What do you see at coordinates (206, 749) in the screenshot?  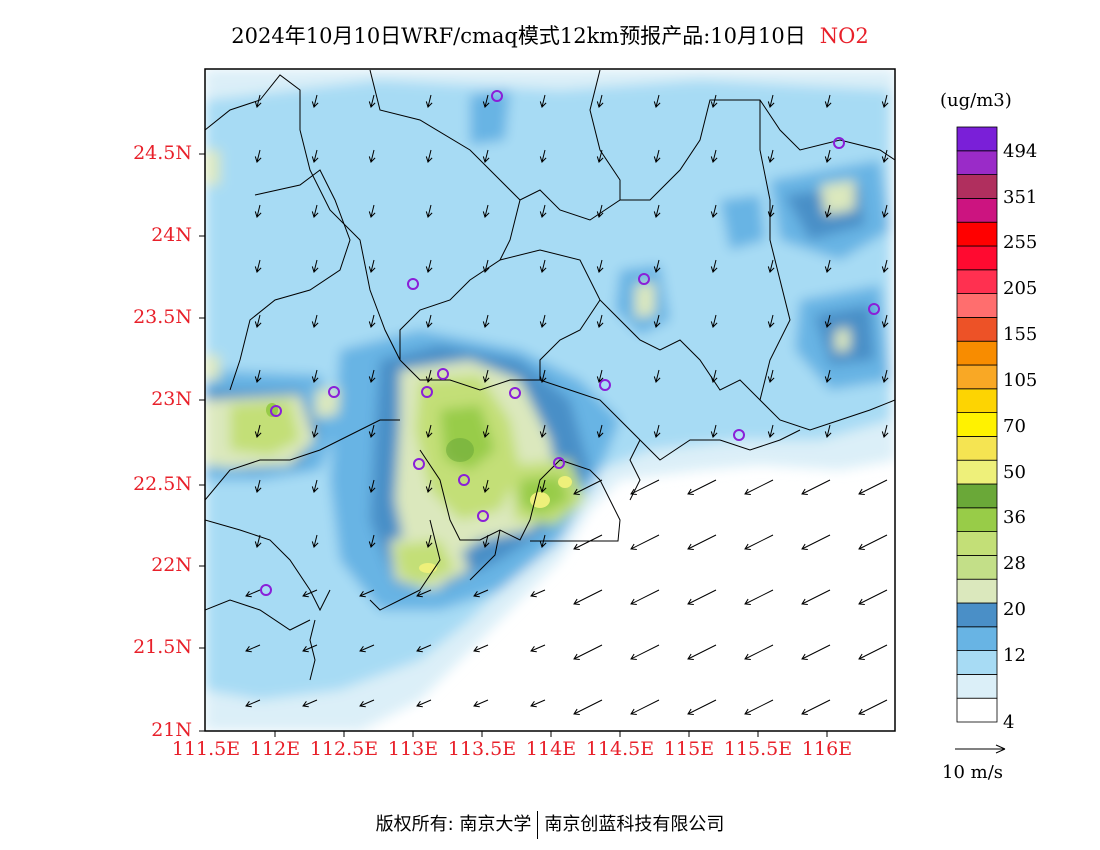 I see `lon-label-111-5: 111.5E` at bounding box center [206, 749].